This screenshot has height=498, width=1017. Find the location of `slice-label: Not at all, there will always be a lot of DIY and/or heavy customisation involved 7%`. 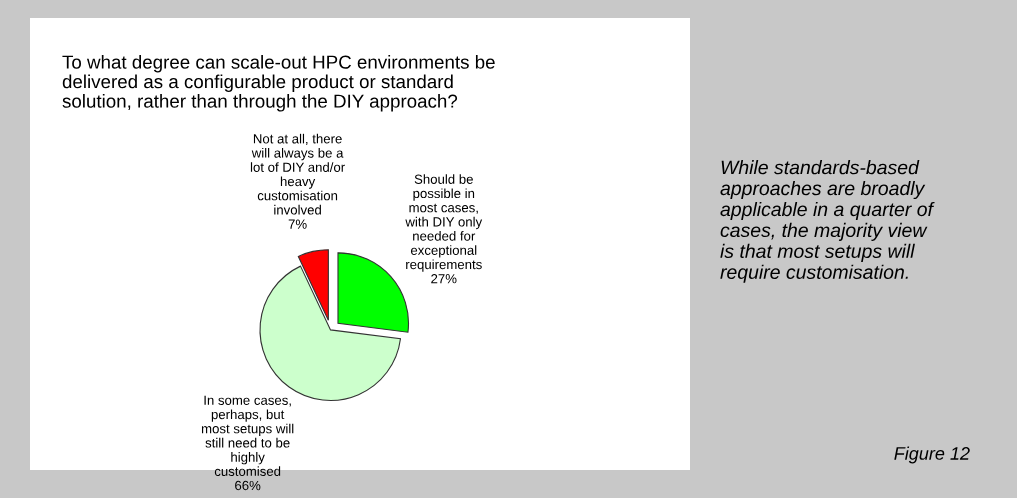

slice-label: Not at all, there will always be a lot of DIY and/or heavy customisation involved 7% is located at coordinates (297, 181).